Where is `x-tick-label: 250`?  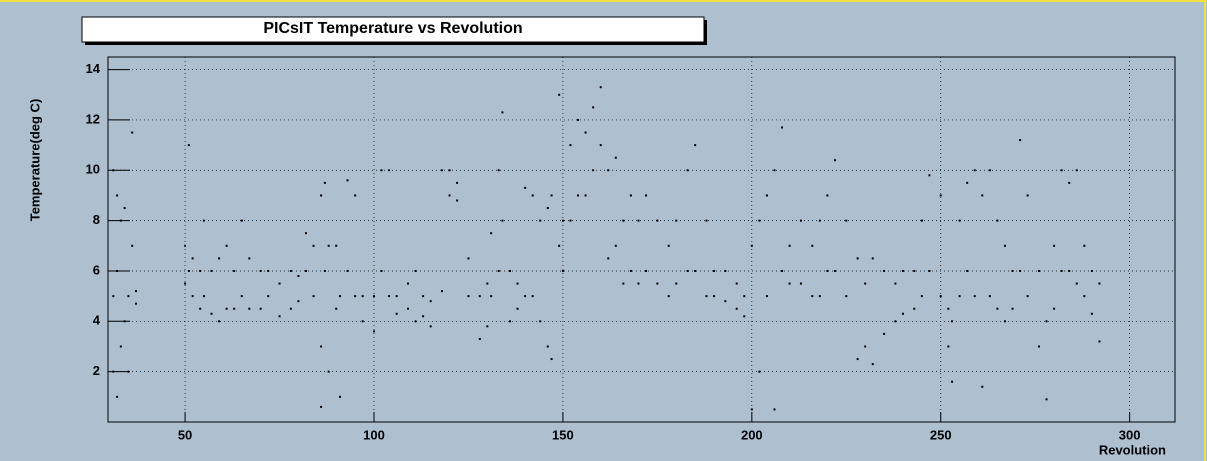 x-tick-label: 250 is located at coordinates (941, 434).